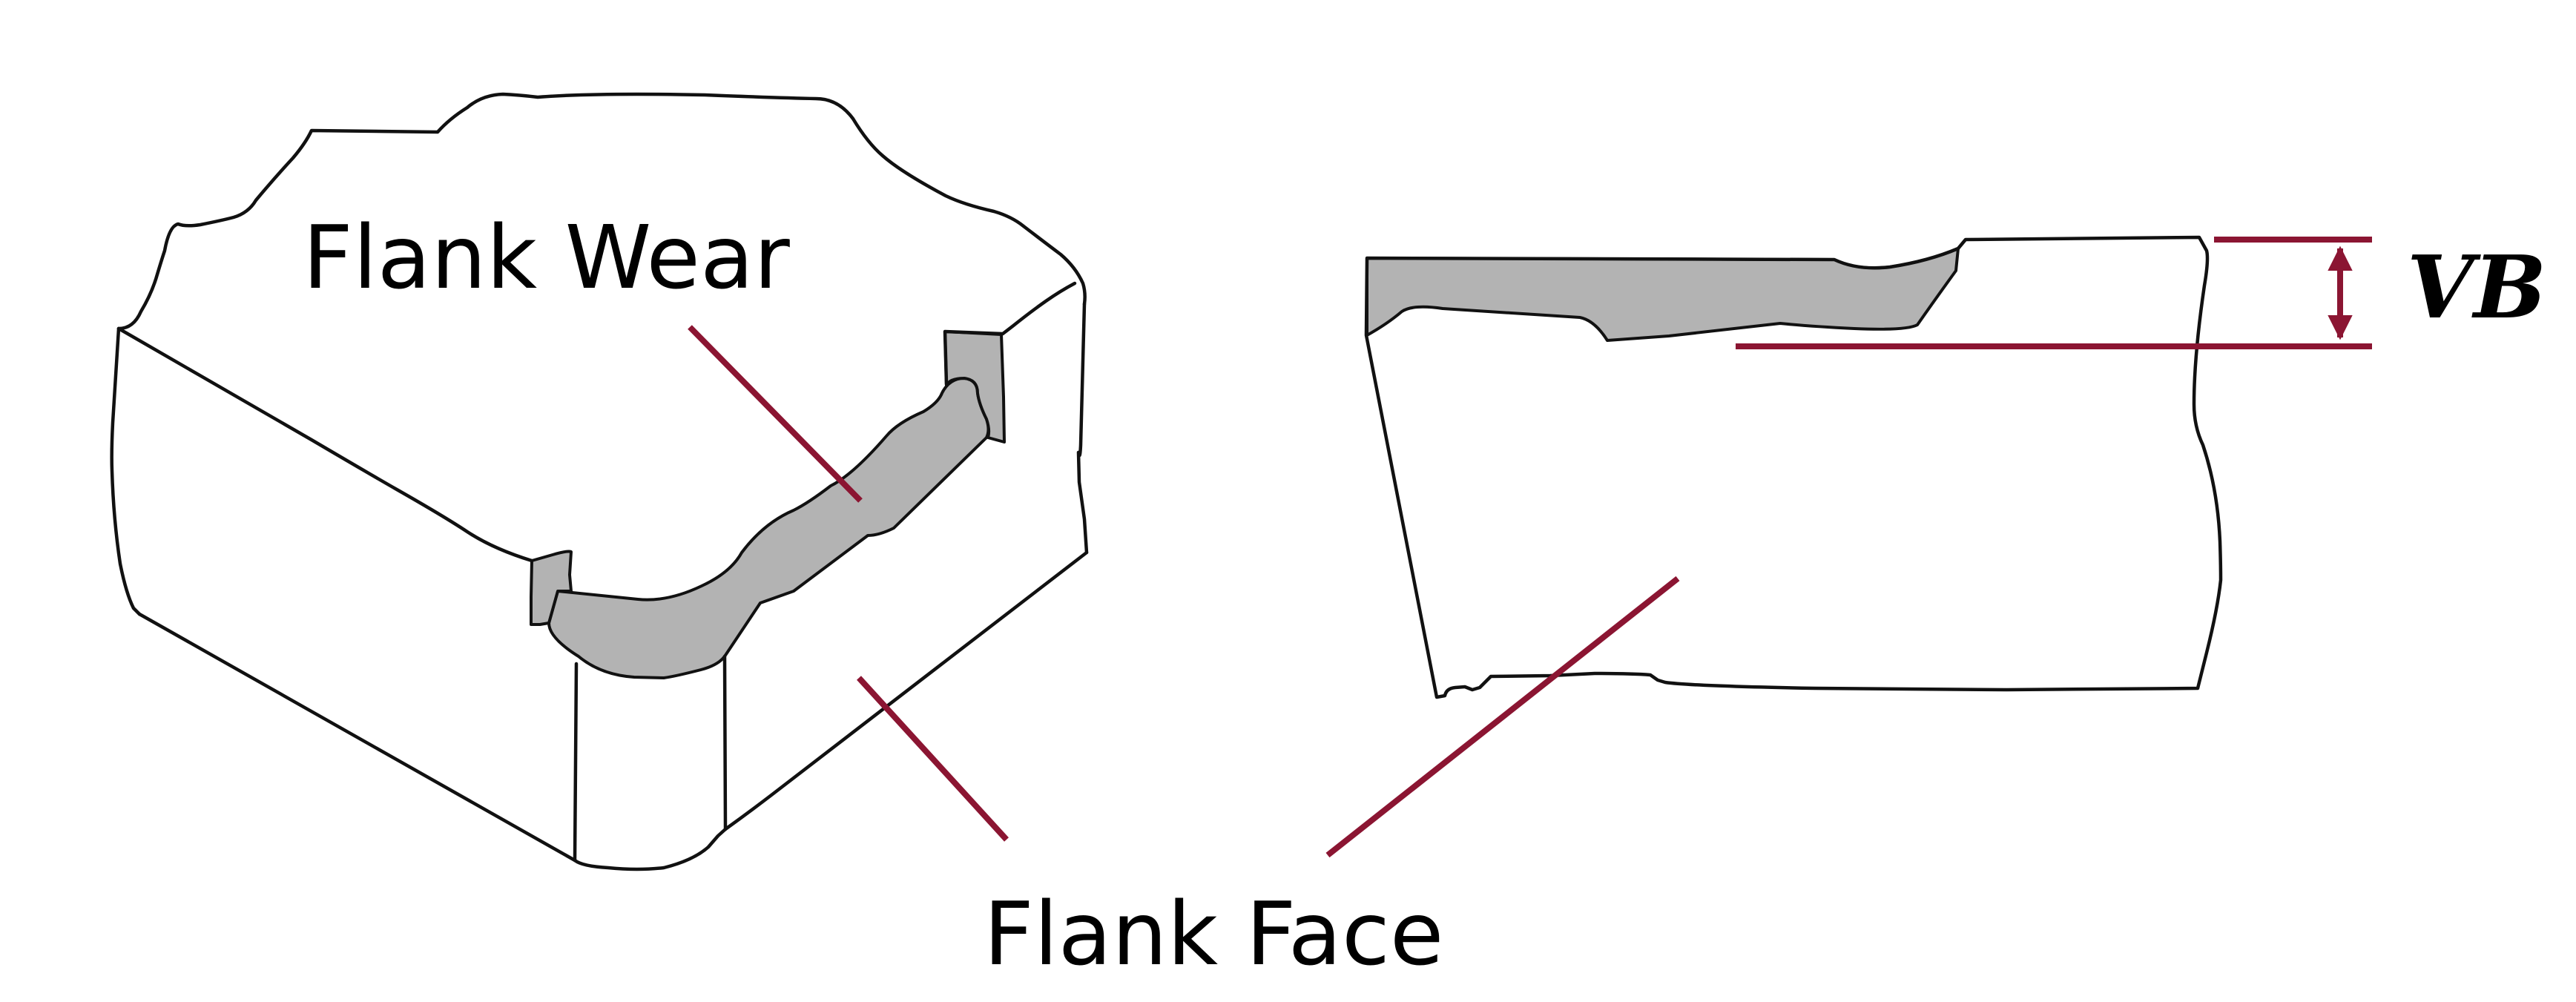  I want to click on vb-label: VB, so click(2477, 287).